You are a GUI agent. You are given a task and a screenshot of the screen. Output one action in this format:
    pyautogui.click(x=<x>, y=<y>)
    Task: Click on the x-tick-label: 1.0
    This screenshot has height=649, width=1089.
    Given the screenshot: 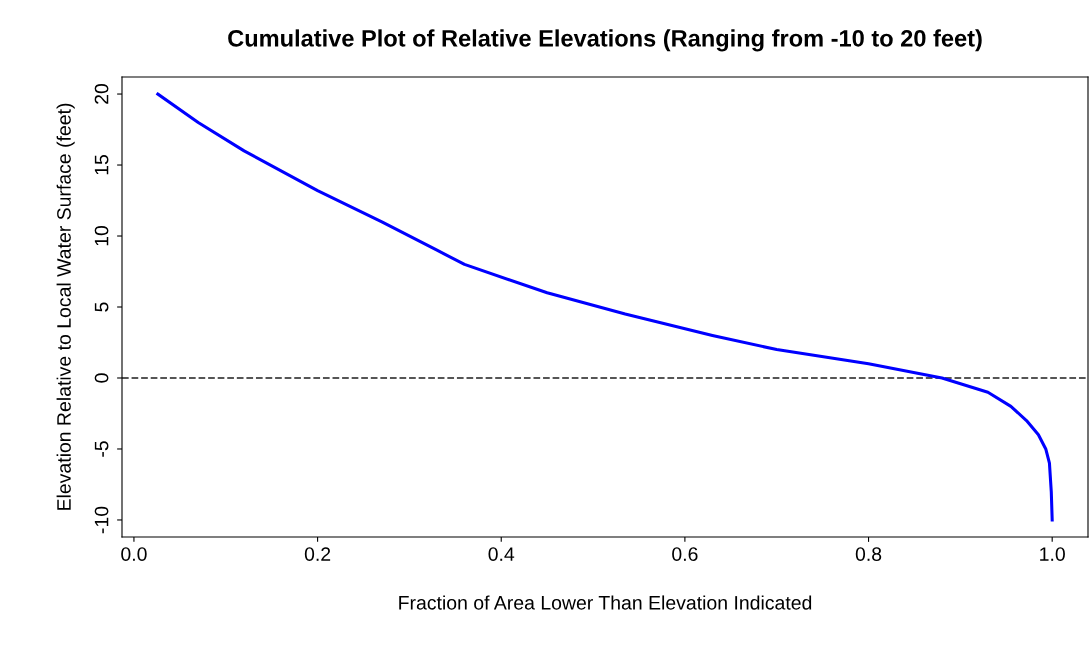 What is the action you would take?
    pyautogui.click(x=1052, y=554)
    